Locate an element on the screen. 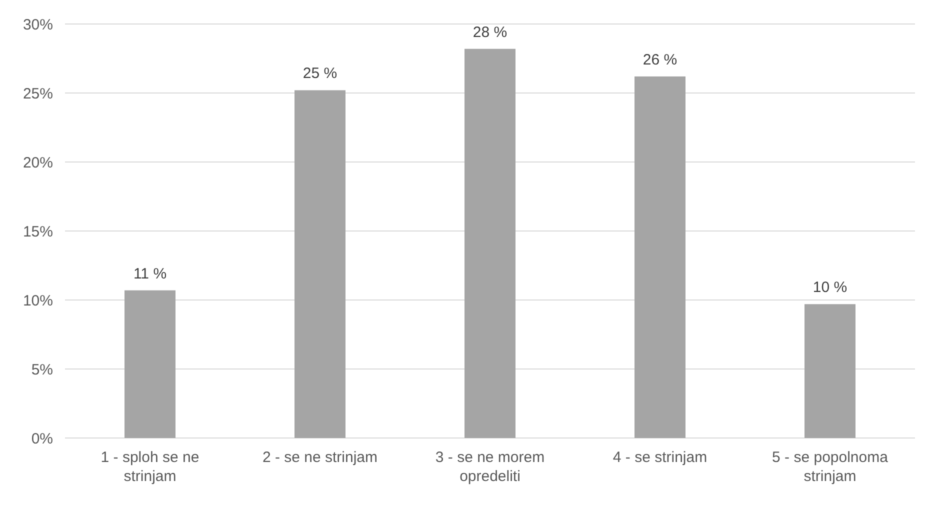  x-tick-label: 2 - se ne strinjam is located at coordinates (320, 457).